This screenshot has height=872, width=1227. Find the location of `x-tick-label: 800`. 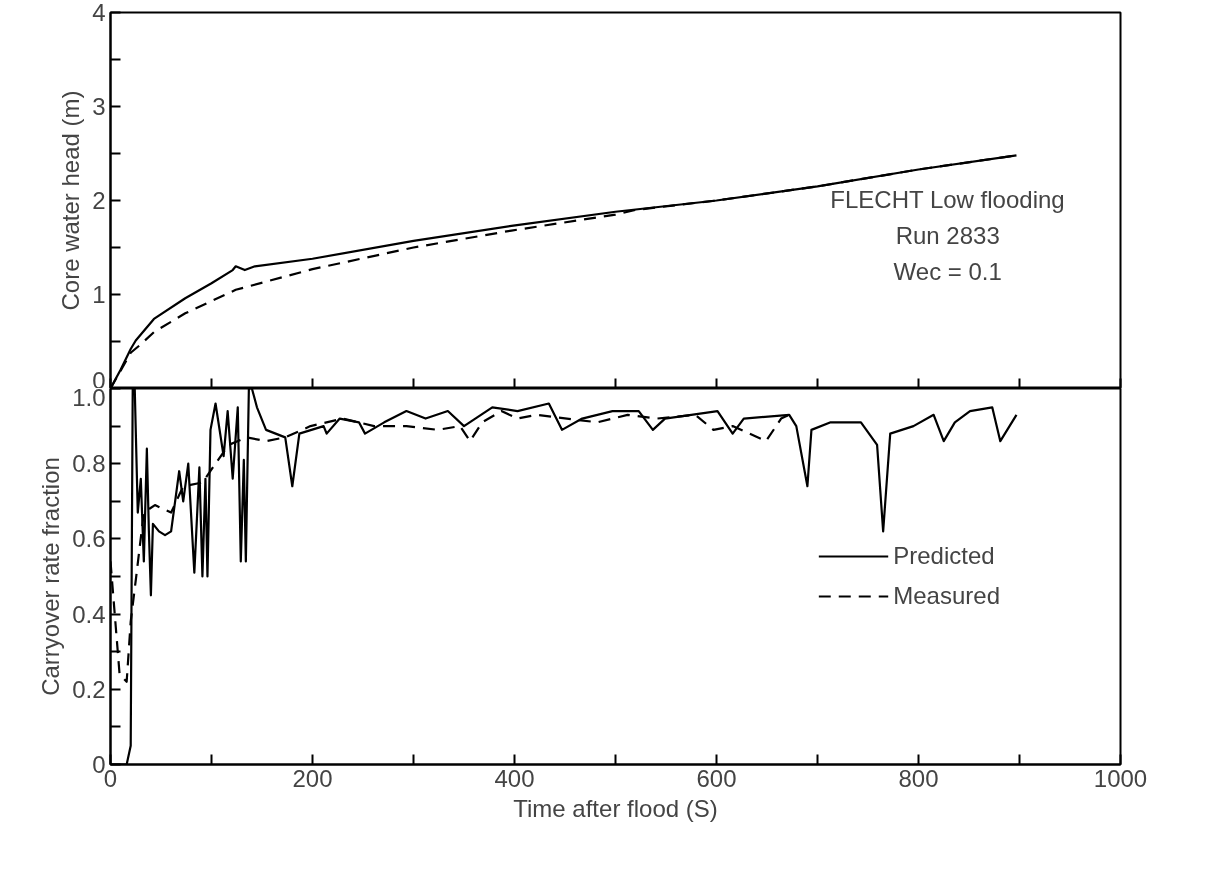

x-tick-label: 800 is located at coordinates (918, 778).